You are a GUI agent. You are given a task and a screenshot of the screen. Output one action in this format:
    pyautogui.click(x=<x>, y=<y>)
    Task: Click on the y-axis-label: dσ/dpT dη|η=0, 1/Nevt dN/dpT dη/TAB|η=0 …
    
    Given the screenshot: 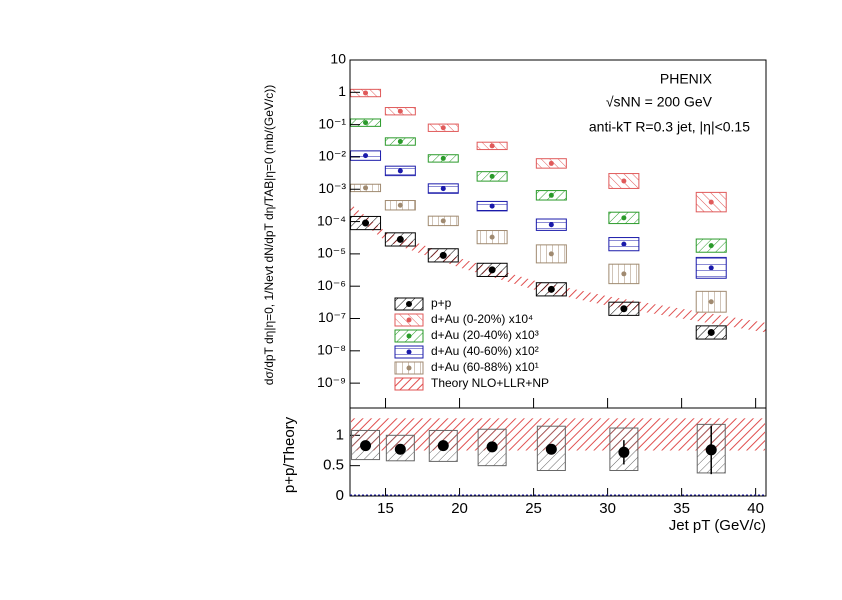 What is the action you would take?
    pyautogui.click(x=269, y=235)
    